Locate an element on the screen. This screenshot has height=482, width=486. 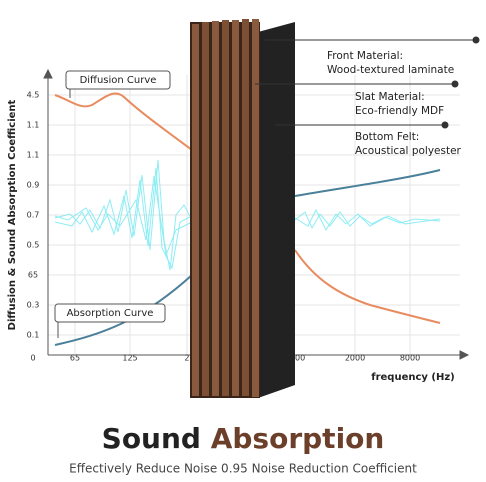
y-tick-label: 0.3 is located at coordinates (33, 305).